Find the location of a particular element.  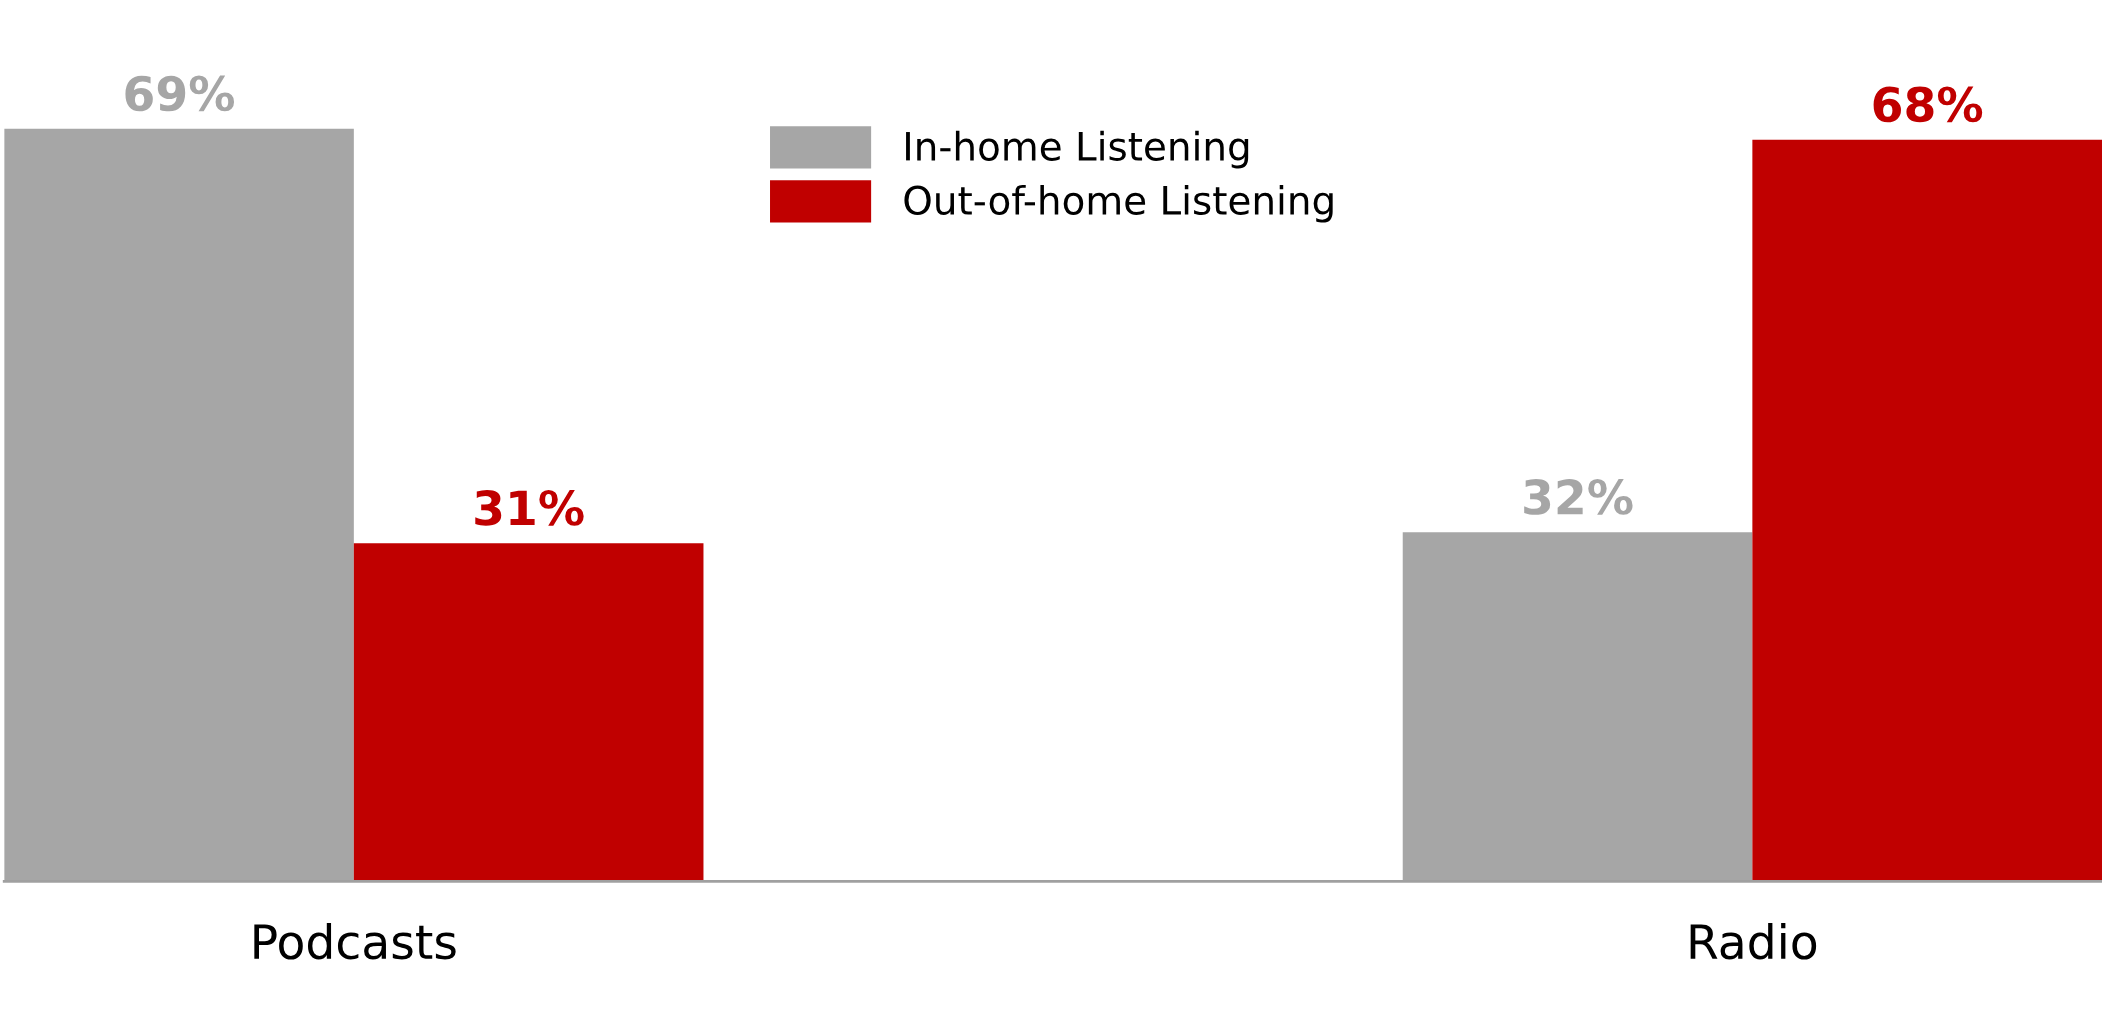

data-label: 68% is located at coordinates (1928, 104).